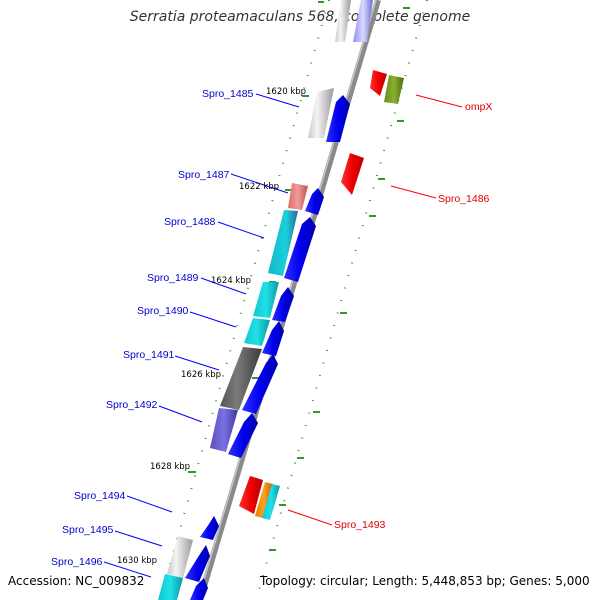  What do you see at coordinates (88, 530) in the screenshot?
I see `gene-label-spro-1495: Spro_1495` at bounding box center [88, 530].